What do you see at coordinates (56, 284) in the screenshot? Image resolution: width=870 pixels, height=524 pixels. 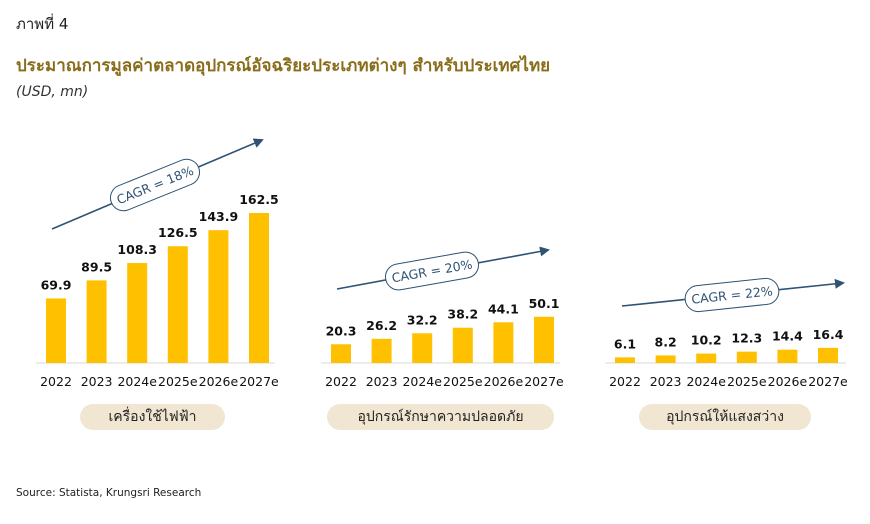 I see `data-label: 69.9` at bounding box center [56, 284].